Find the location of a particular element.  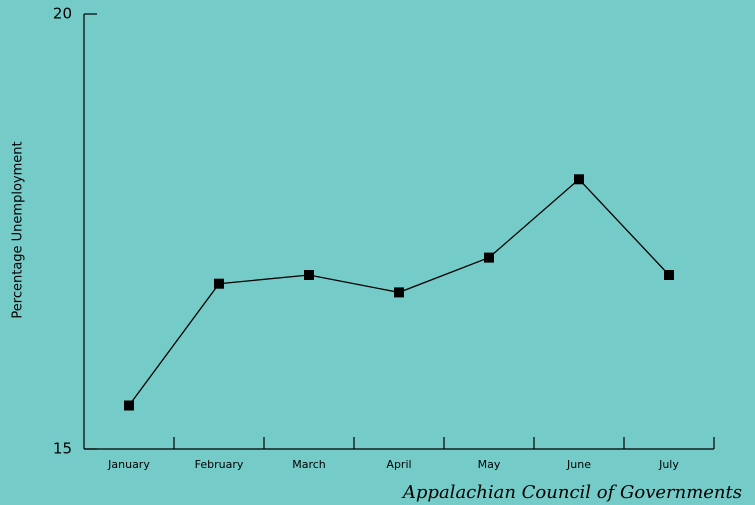

source-note: Appalachian Council of Governments is located at coordinates (571, 492).